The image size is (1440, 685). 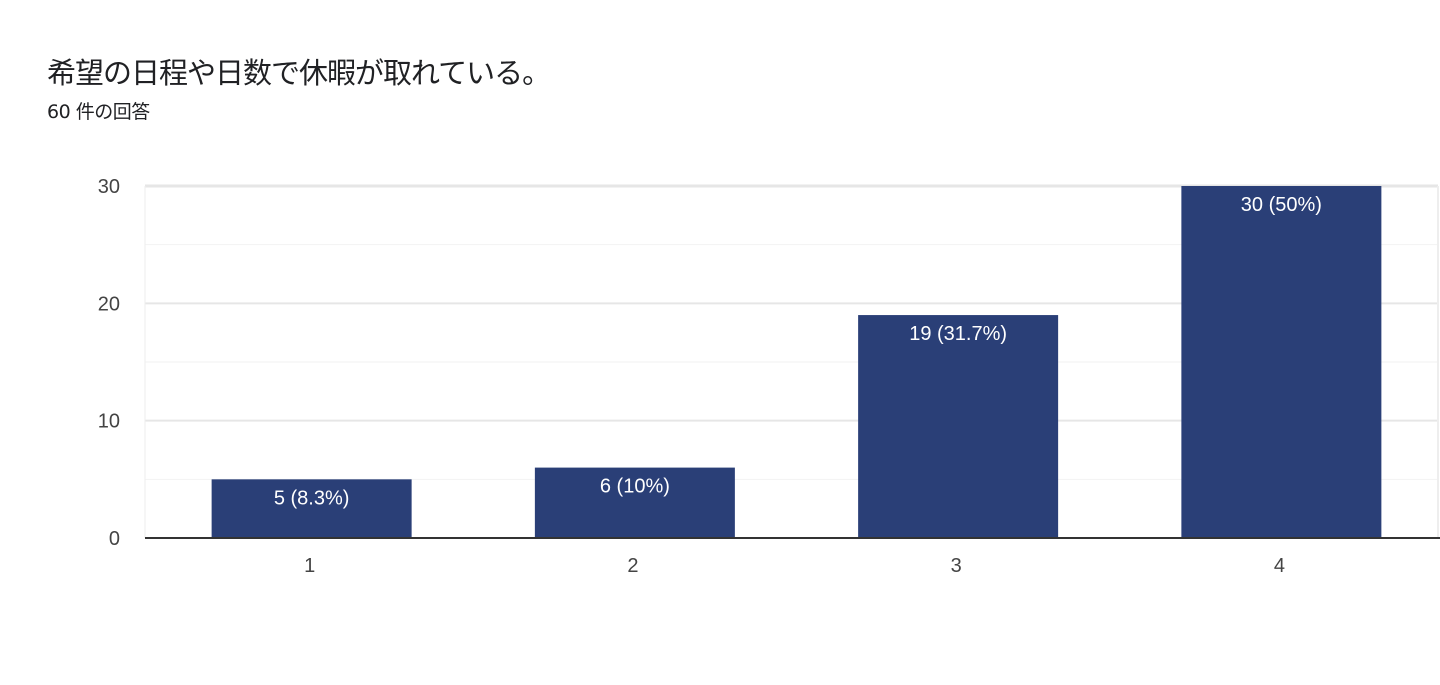 I want to click on y-tick-label: 30, so click(x=109, y=187).